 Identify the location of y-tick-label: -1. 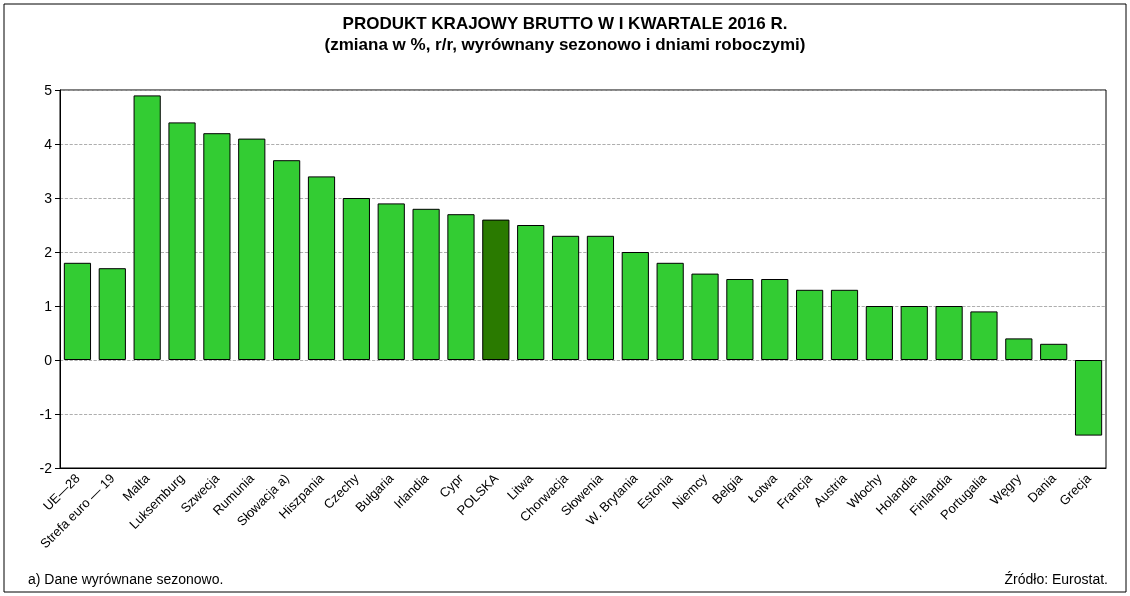
(46, 414).